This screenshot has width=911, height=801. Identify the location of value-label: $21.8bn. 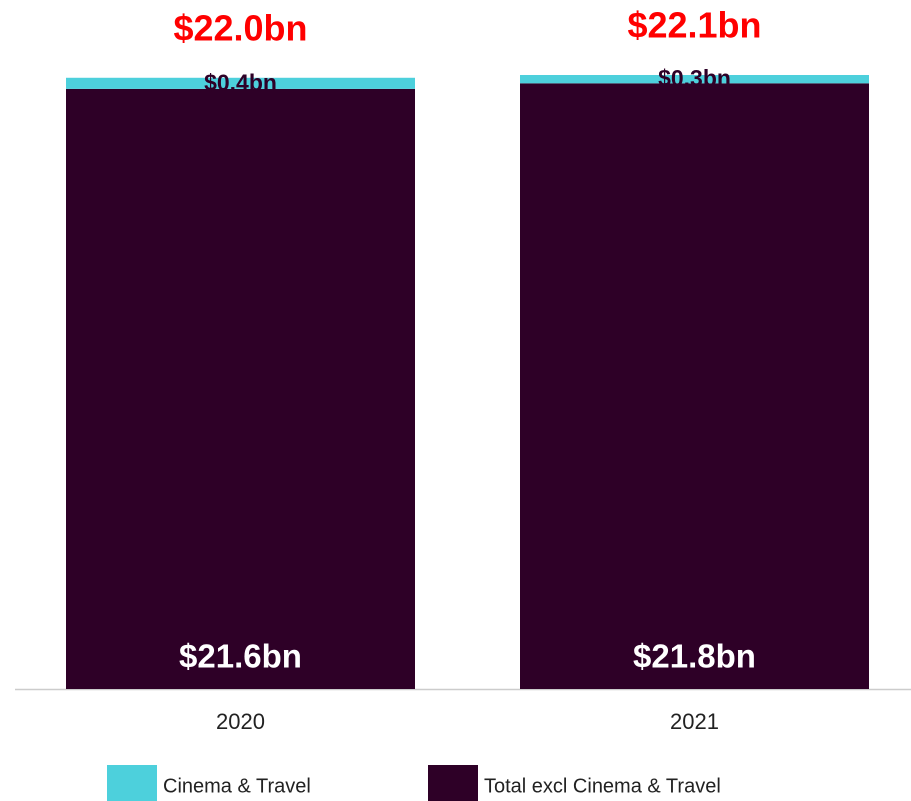
(694, 656).